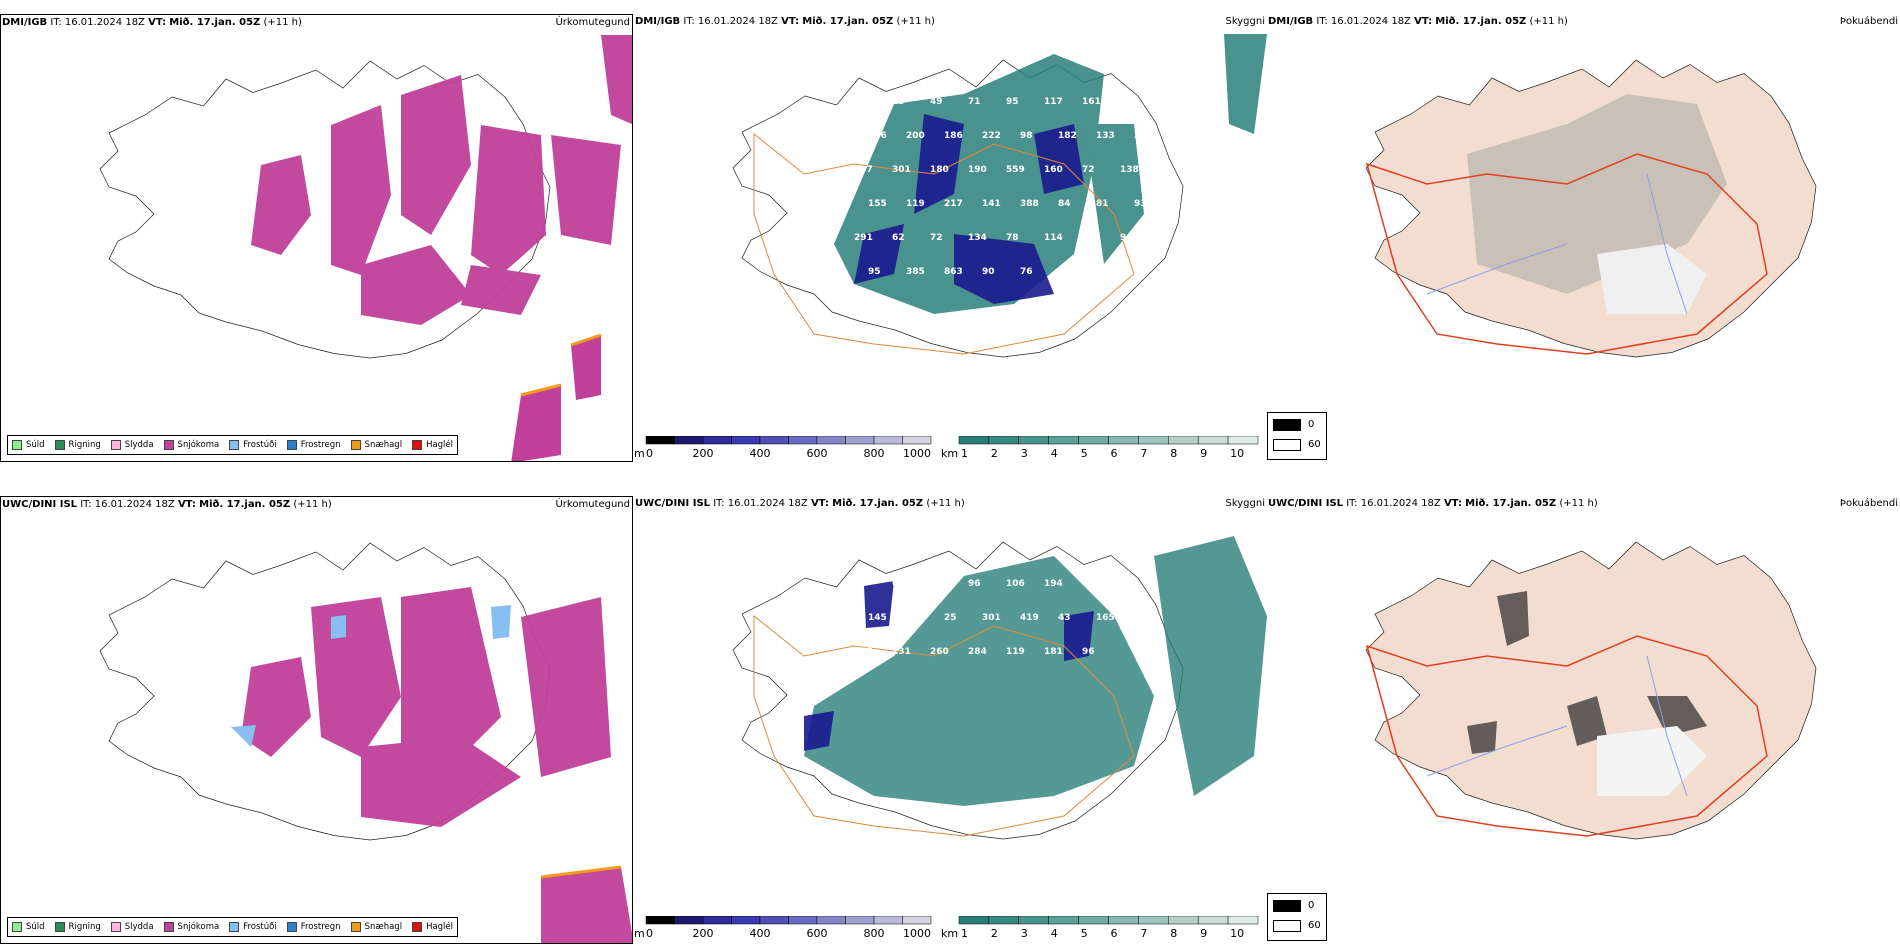 The width and height of the screenshot is (1900, 950). Describe the element at coordinates (874, 272) in the screenshot. I see `visibility-label: 95` at that location.